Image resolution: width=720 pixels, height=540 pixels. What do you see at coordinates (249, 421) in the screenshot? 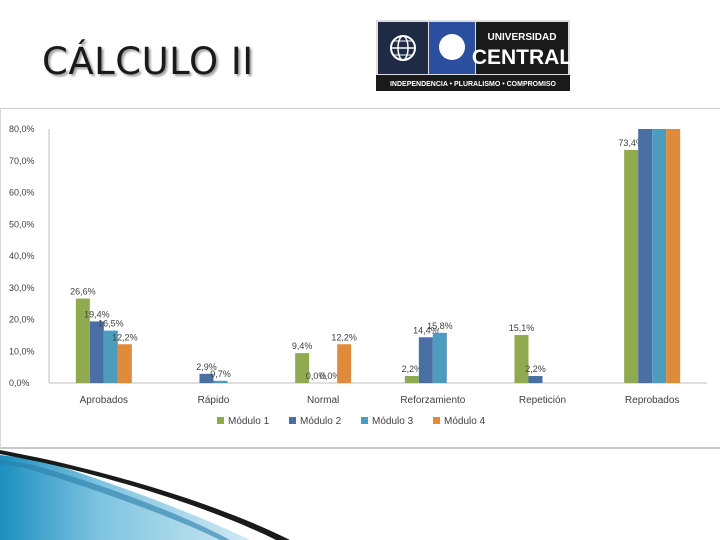
I see `legend-label: Módulo 1` at bounding box center [249, 421].